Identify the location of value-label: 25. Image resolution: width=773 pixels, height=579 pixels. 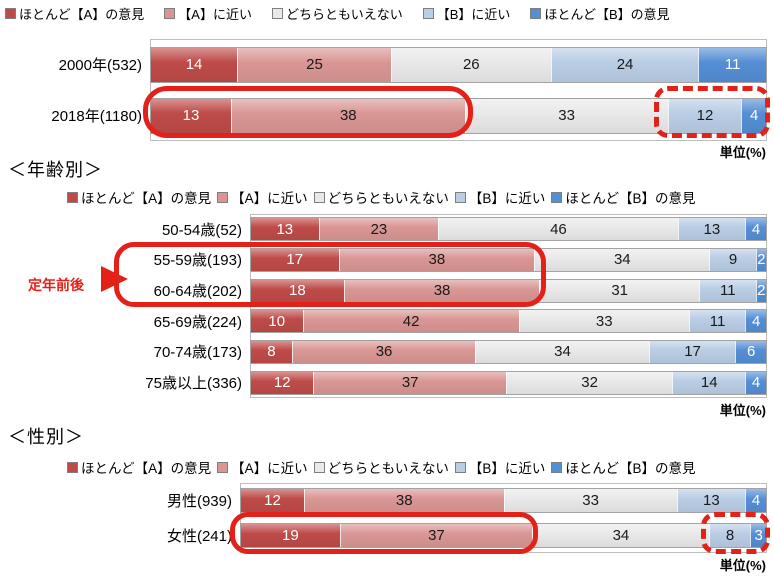
(314, 64).